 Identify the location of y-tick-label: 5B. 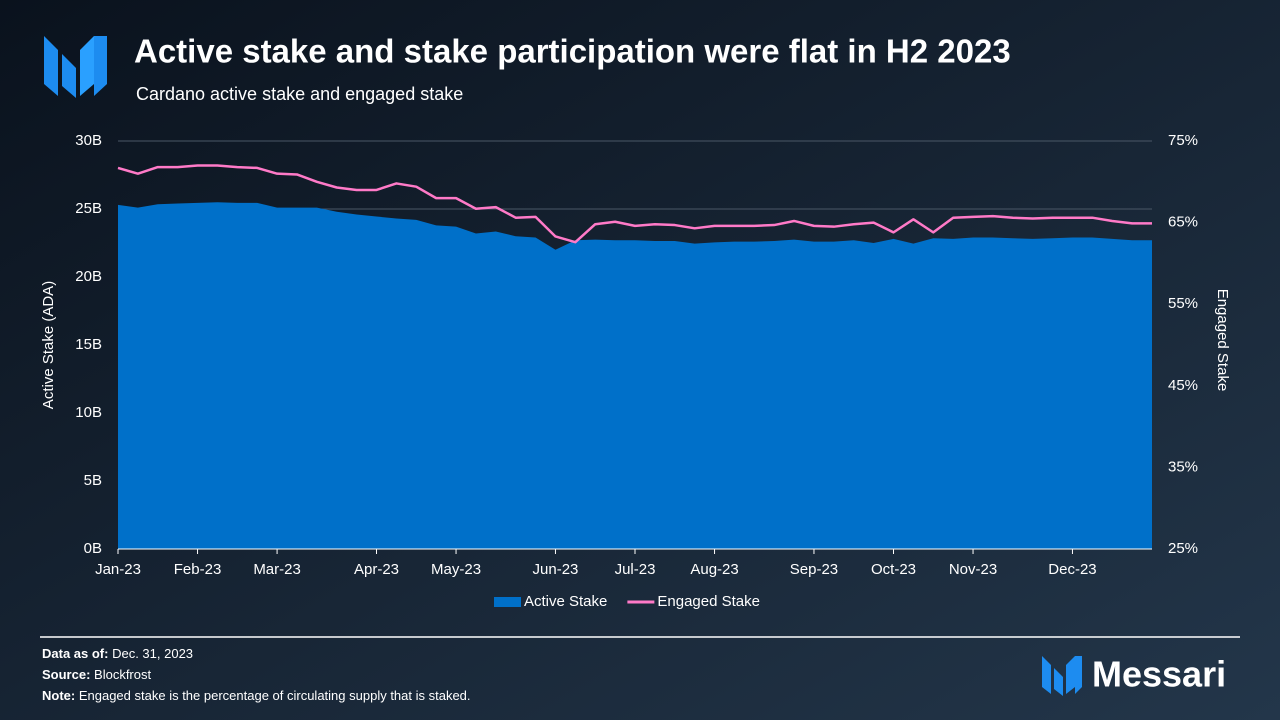
(93, 480).